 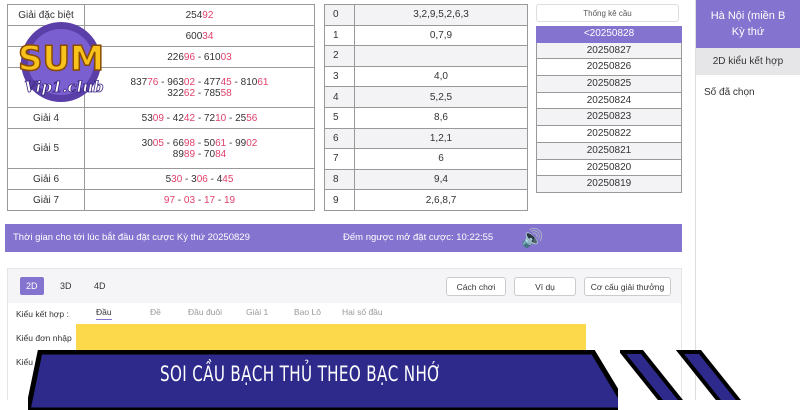 What do you see at coordinates (215, 179) in the screenshot?
I see `prize-digit: - 4` at bounding box center [215, 179].